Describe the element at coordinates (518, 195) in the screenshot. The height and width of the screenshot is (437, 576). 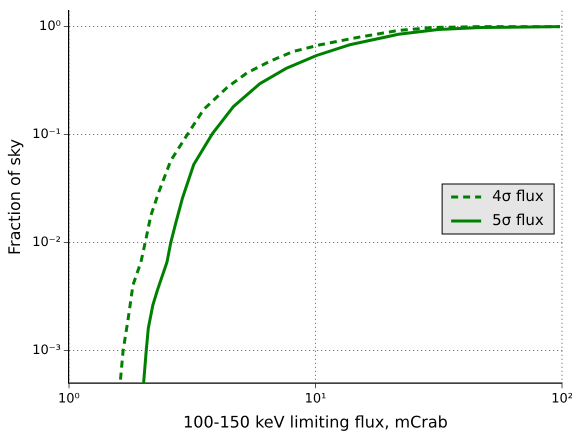
I see `legend-label: 4σ flux` at that location.